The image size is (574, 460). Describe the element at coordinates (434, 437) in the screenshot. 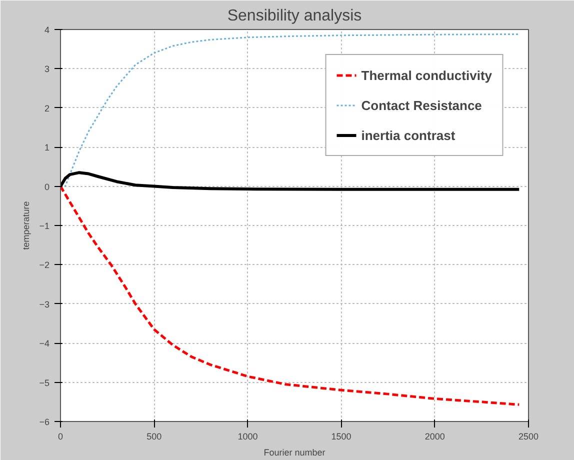

I see `x-tick-label: 2000` at that location.